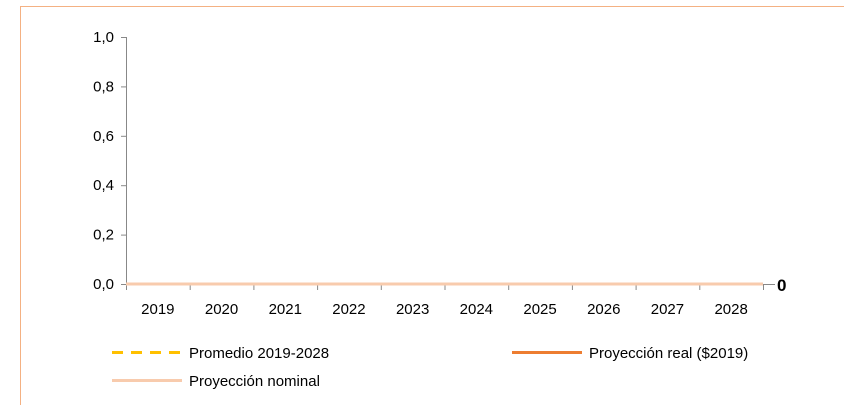  I want to click on x-tick-label: 2025, so click(539, 309).